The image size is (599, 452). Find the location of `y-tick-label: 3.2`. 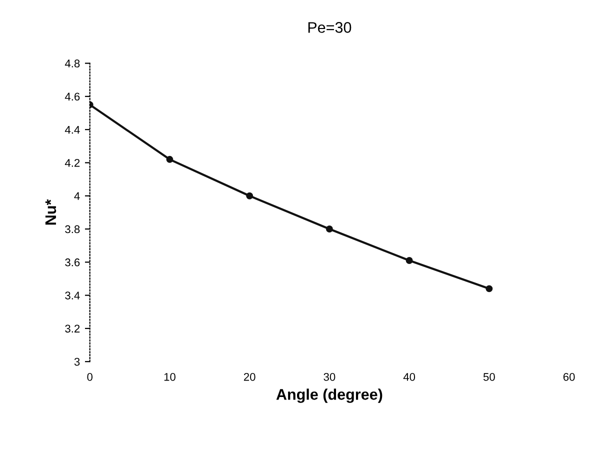

y-tick-label: 3.2 is located at coordinates (72, 328).